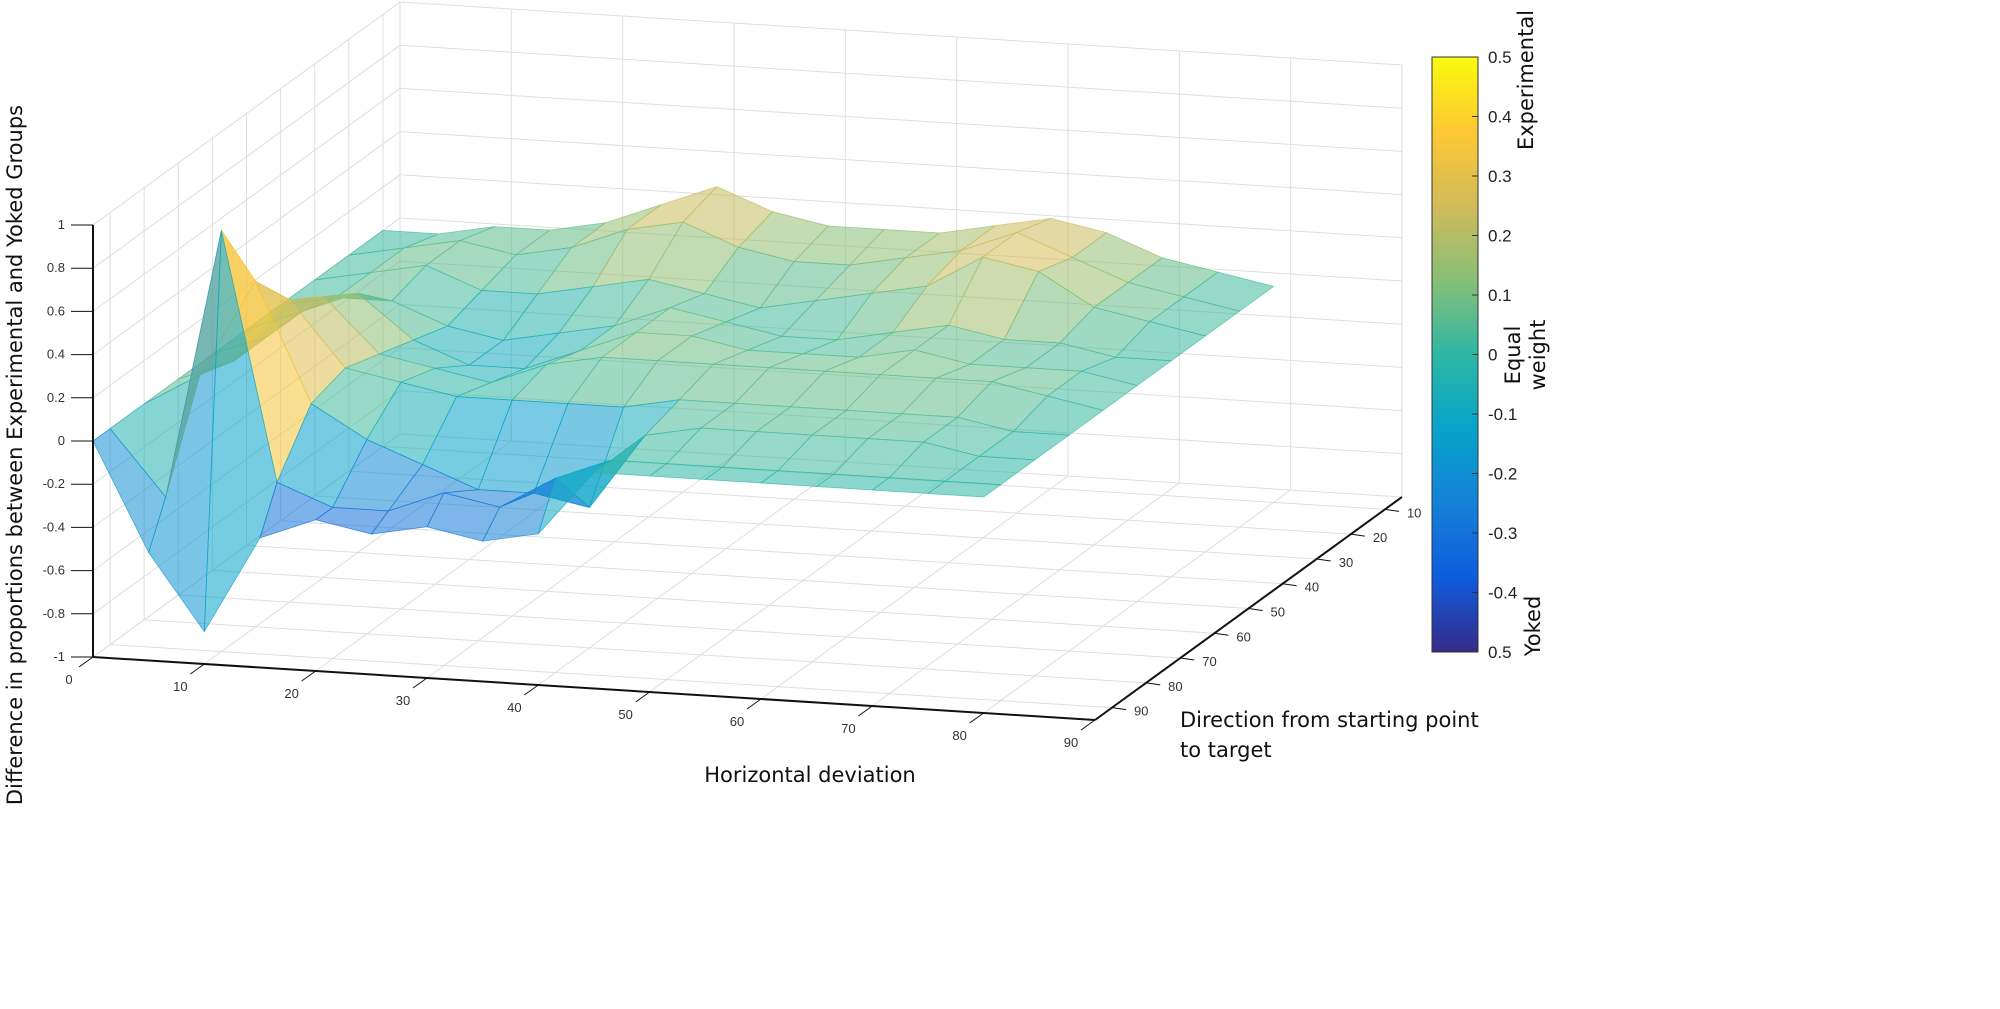 The height and width of the screenshot is (1009, 2000). Describe the element at coordinates (61, 440) in the screenshot. I see `z-tick-label: 0` at that location.